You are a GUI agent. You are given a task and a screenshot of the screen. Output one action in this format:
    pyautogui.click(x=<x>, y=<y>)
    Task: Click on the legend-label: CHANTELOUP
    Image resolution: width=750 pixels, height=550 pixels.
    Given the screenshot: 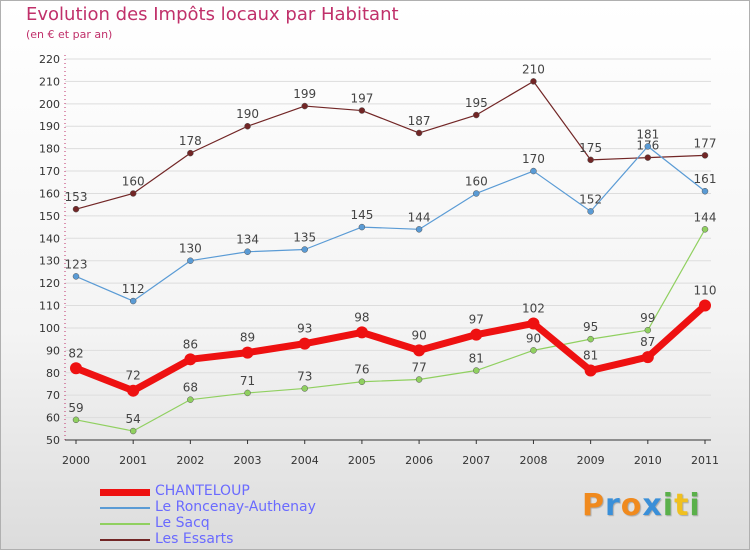 What is the action you would take?
    pyautogui.click(x=202, y=491)
    